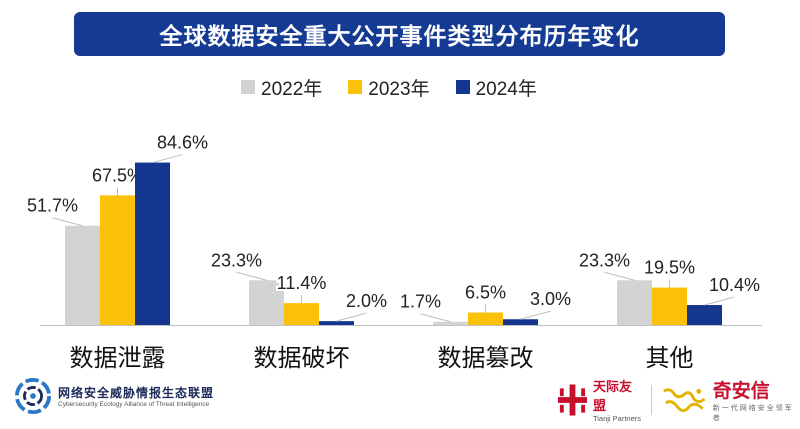 The width and height of the screenshot is (800, 429). What do you see at coordinates (450, 323) in the screenshot?
I see `bar-2022年-数据篡改` at bounding box center [450, 323].